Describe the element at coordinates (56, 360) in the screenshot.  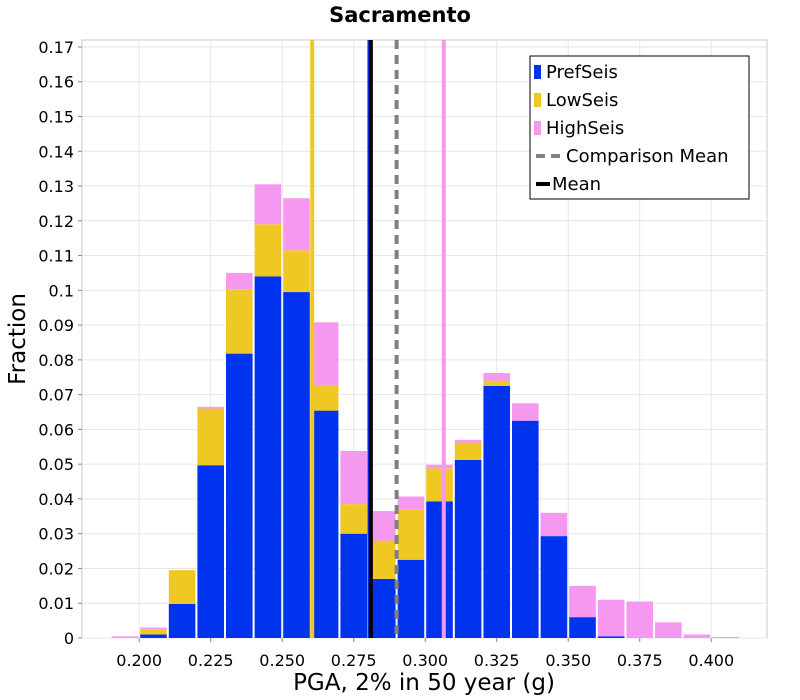
I see `y-tick-label: 0.08` at that location.